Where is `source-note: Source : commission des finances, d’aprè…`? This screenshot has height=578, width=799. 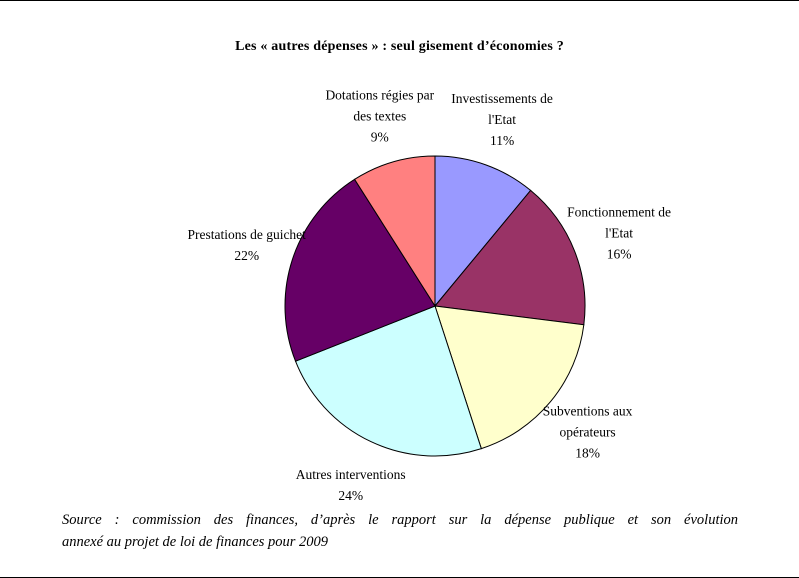 source-note: Source : commission des finances, d’aprè… is located at coordinates (400, 531).